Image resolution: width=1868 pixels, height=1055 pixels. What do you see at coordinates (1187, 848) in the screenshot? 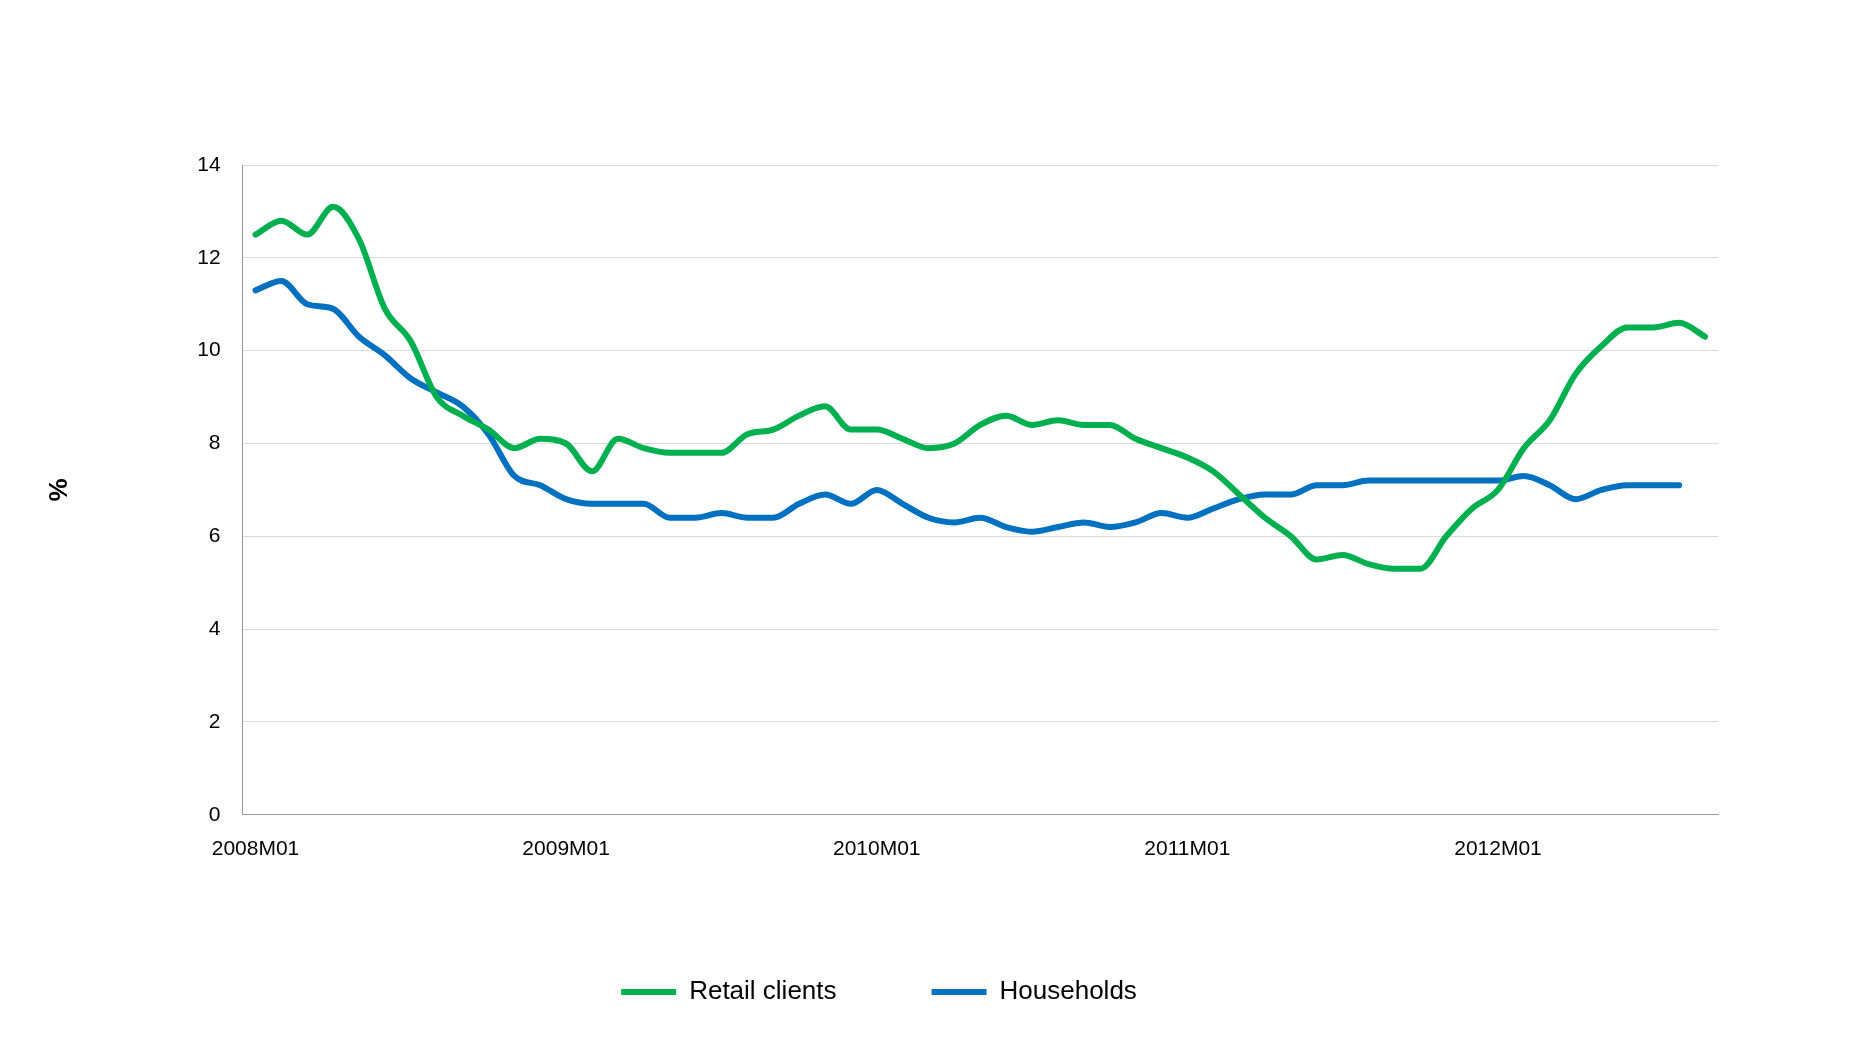
I see `x-tick-label: 2011M01` at bounding box center [1187, 848].